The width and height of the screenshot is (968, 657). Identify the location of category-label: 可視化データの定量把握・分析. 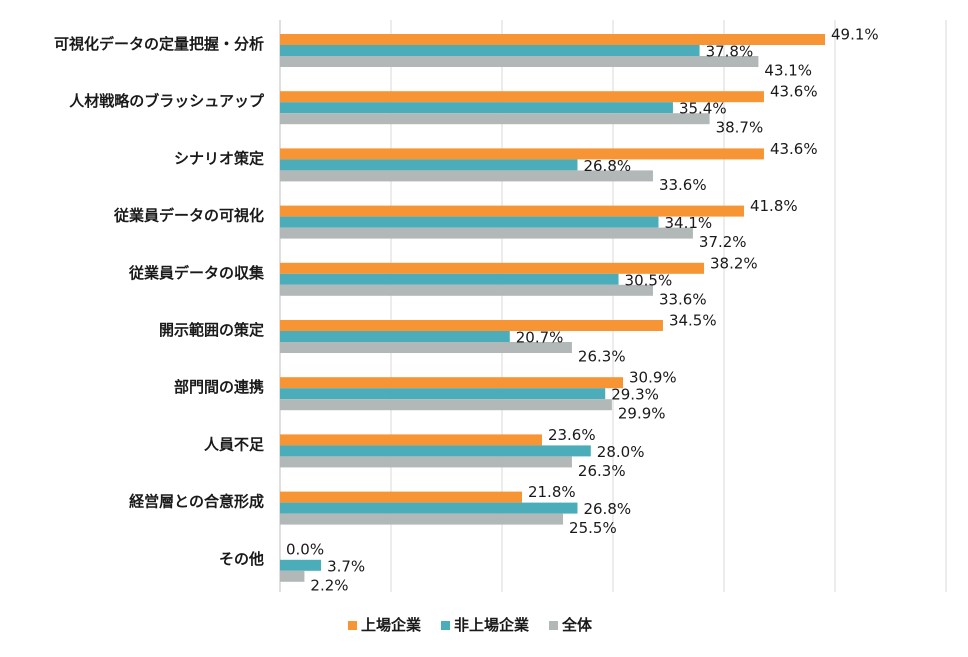
(159, 44).